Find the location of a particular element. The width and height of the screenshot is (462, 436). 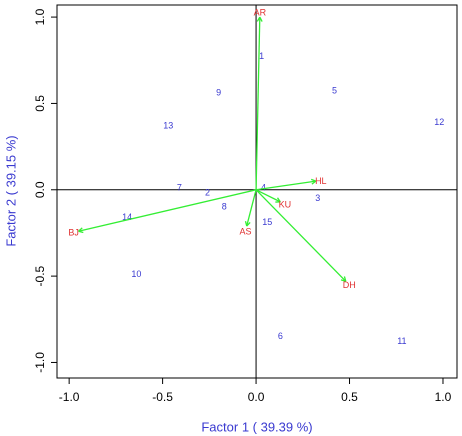

point-label: 7 is located at coordinates (179, 187).